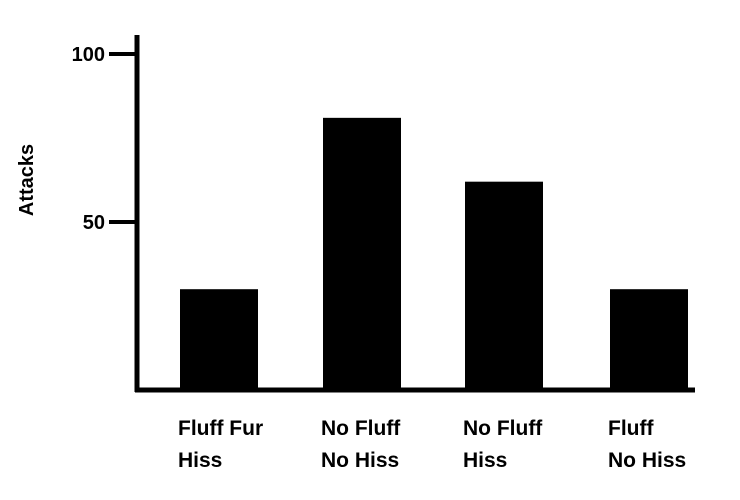 The image size is (740, 500). What do you see at coordinates (94, 223) in the screenshot?
I see `y-tick-label-50: 50` at bounding box center [94, 223].